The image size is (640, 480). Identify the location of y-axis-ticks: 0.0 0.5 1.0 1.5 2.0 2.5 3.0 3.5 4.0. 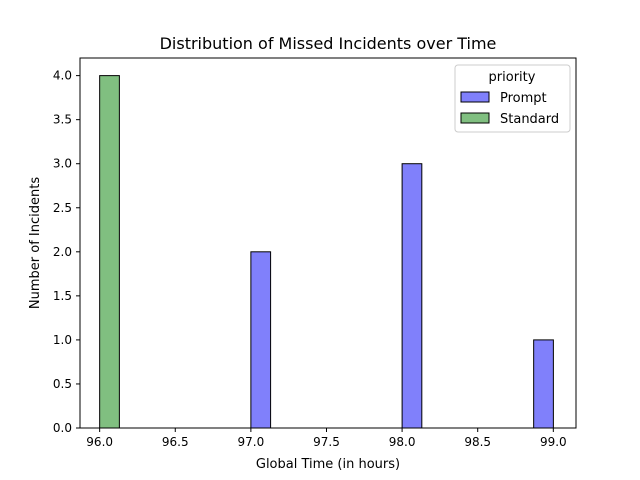
(66, 252).